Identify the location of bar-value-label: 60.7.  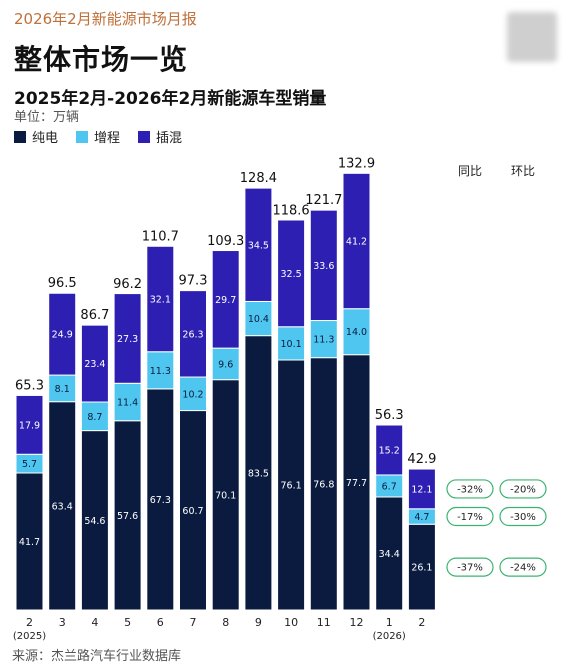
(192, 511).